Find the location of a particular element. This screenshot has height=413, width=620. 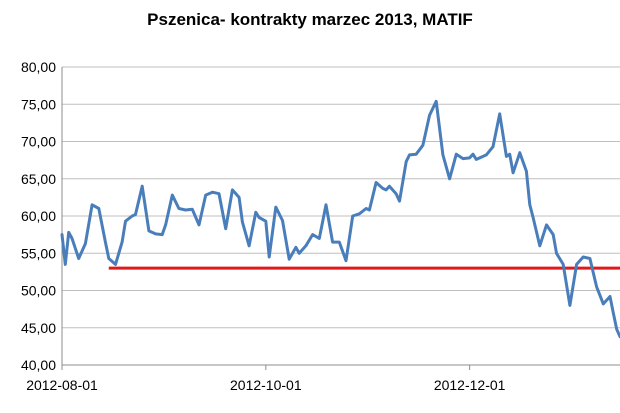

y-tick-label: 65,00 is located at coordinates (38, 179).